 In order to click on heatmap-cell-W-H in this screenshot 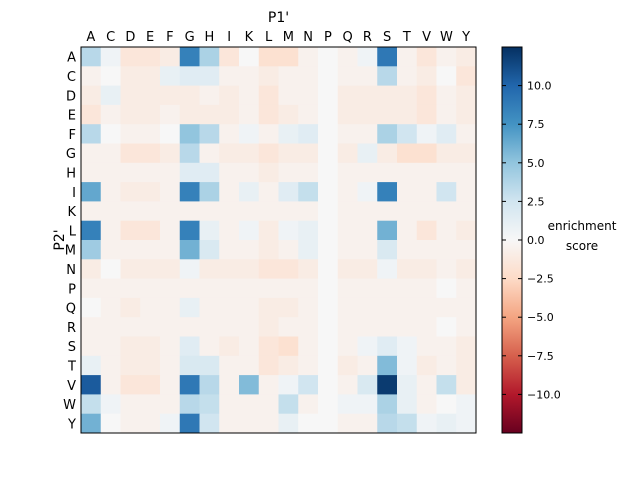, I will do `click(209, 404)`.